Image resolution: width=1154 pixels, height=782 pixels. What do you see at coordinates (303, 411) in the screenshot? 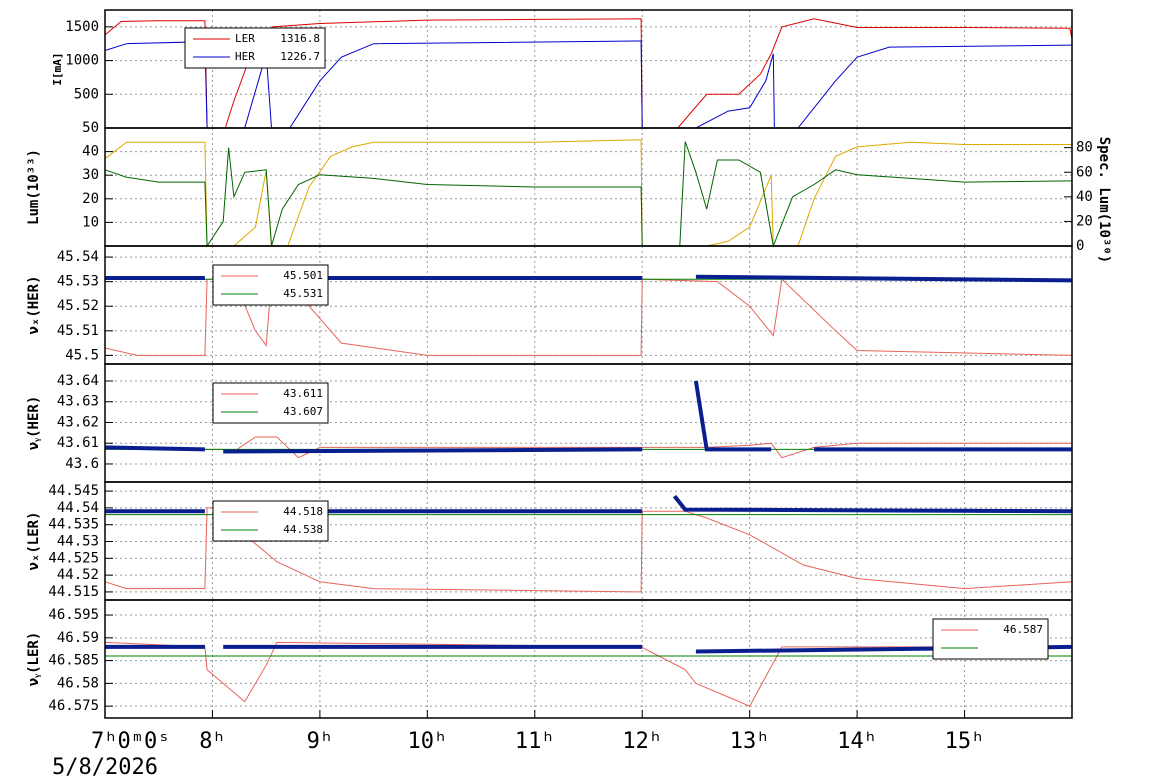
I see `legend-value: 43.607` at bounding box center [303, 411].